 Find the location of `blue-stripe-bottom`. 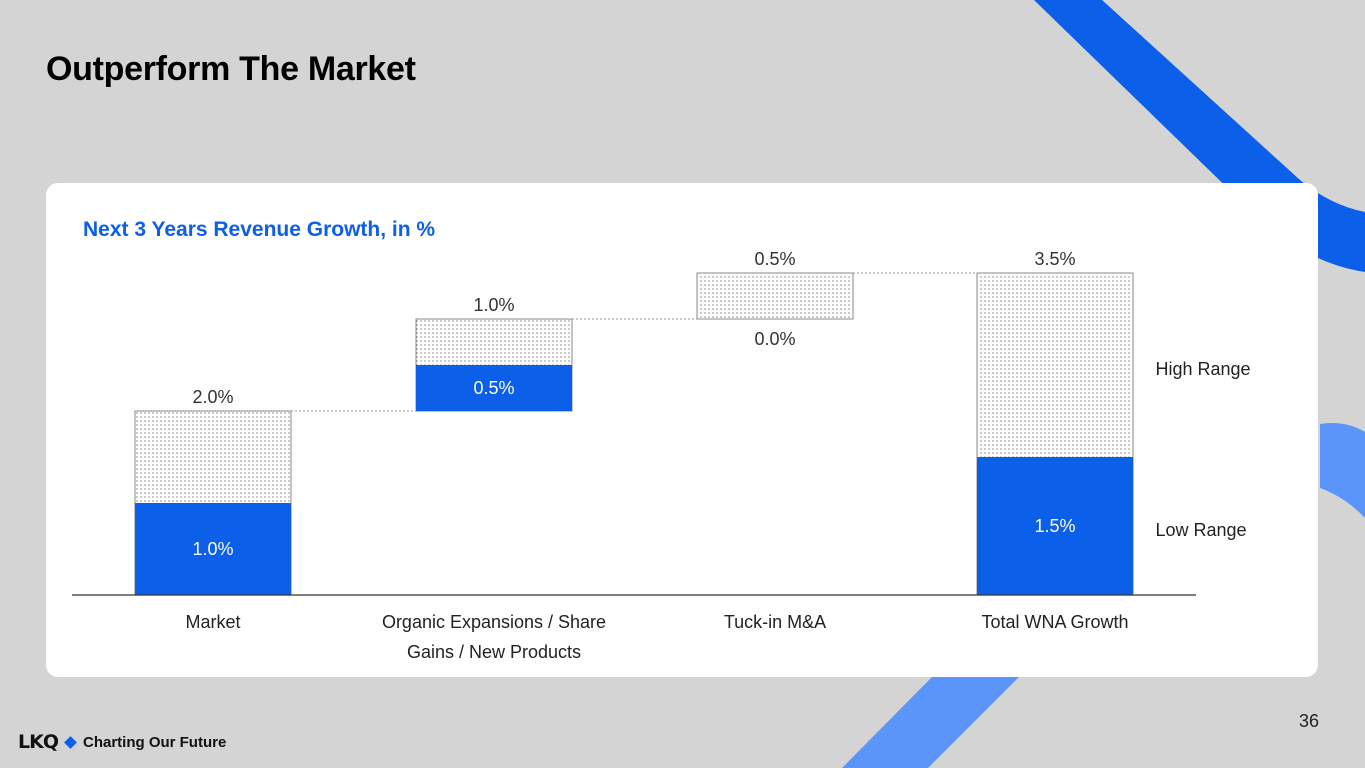

blue-stripe-bottom is located at coordinates (930, 722).